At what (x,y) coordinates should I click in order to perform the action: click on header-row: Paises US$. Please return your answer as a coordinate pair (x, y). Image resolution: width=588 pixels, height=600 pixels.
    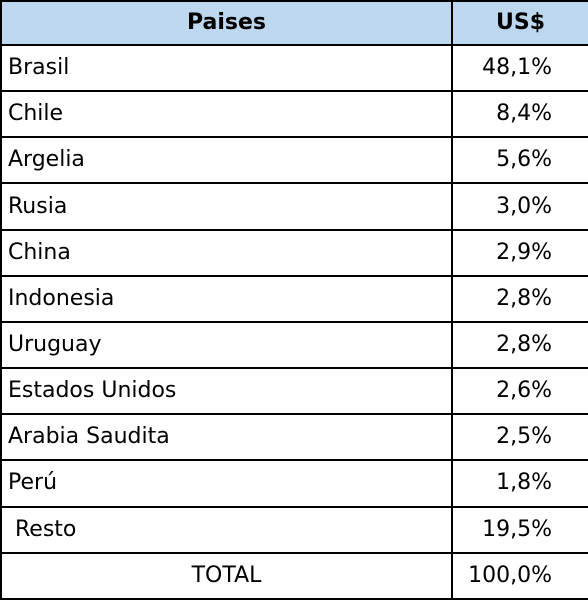
    Looking at the image, I should click on (294, 23).